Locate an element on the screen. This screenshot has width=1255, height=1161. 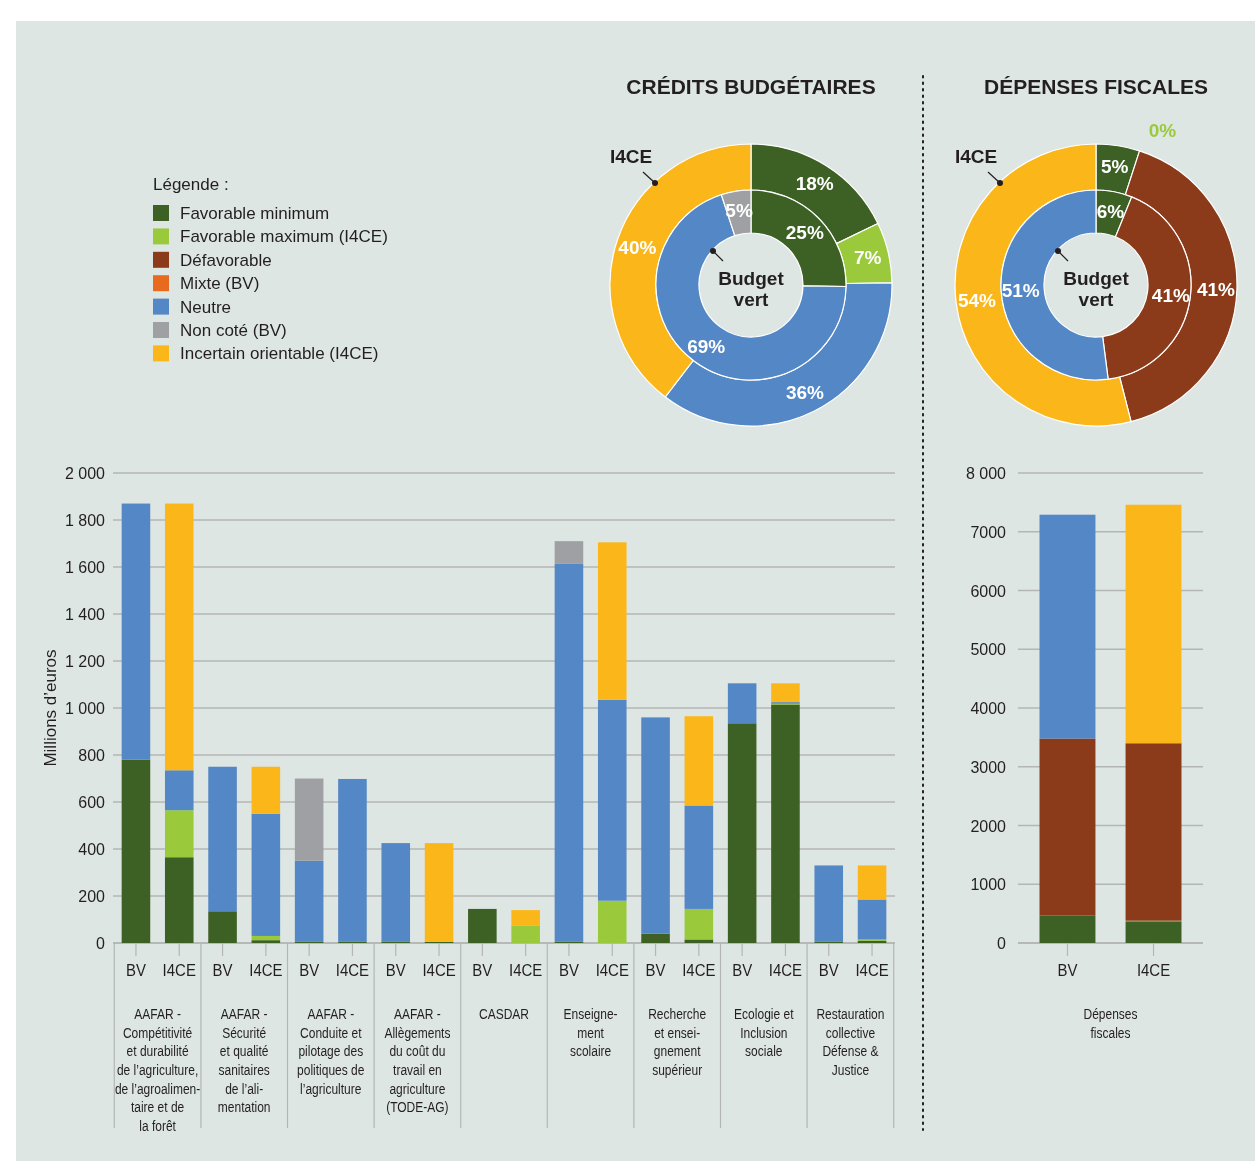
data-label: 40% is located at coordinates (637, 247).